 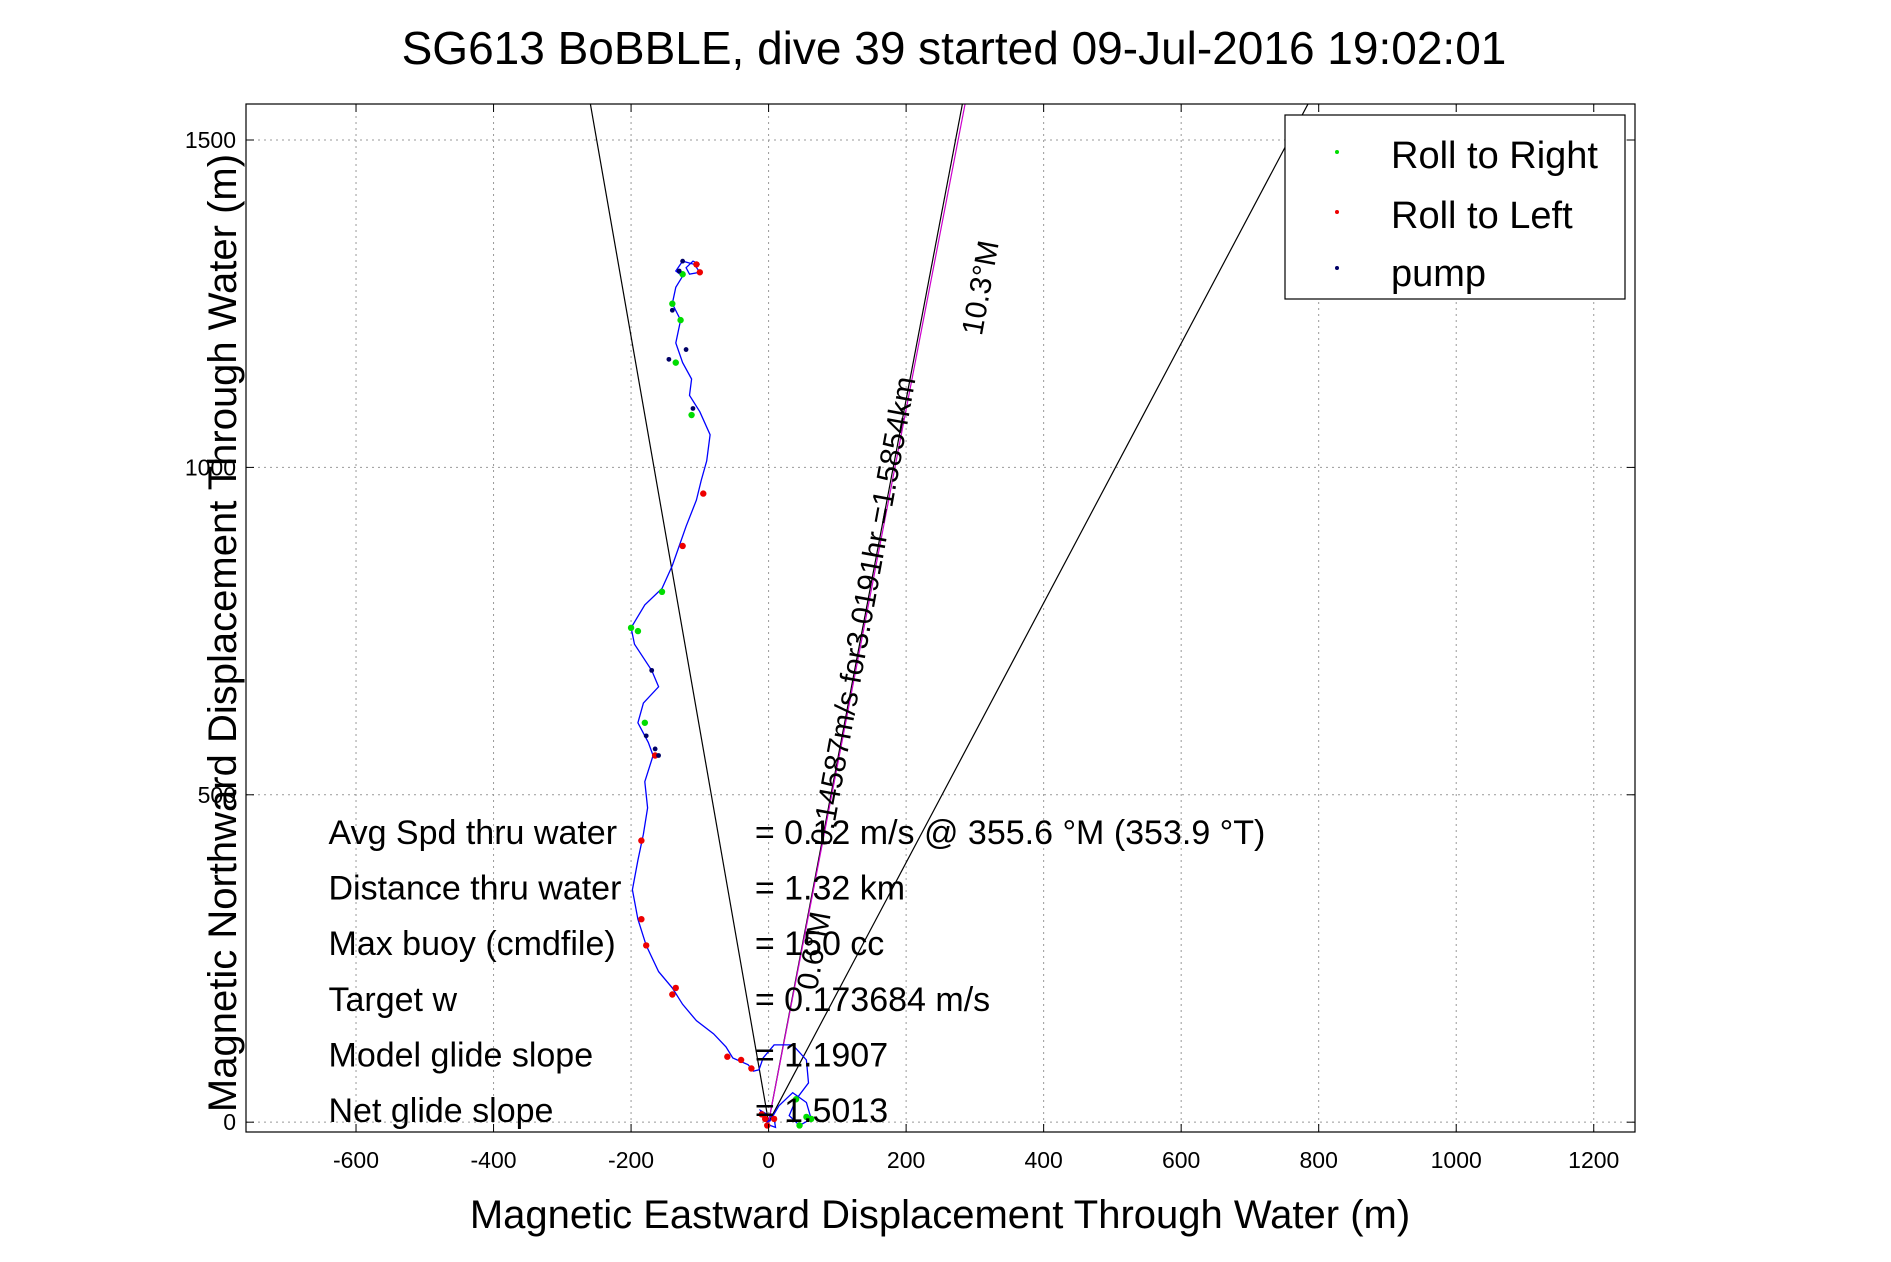 I want to click on y-tick-label: 500, so click(x=217, y=795).